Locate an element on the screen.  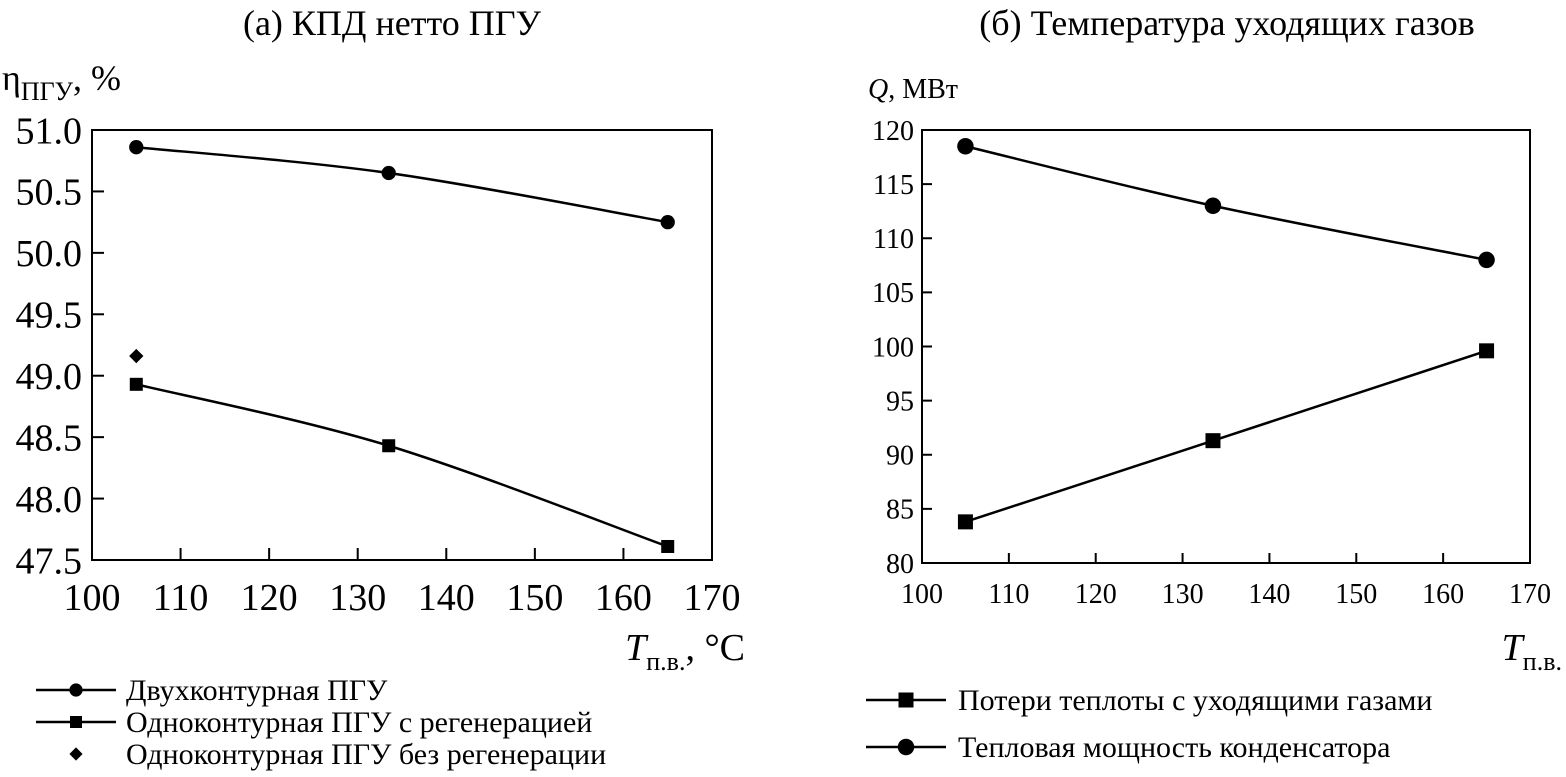
chart-a-x-tick-label: 110 is located at coordinates (181, 598).